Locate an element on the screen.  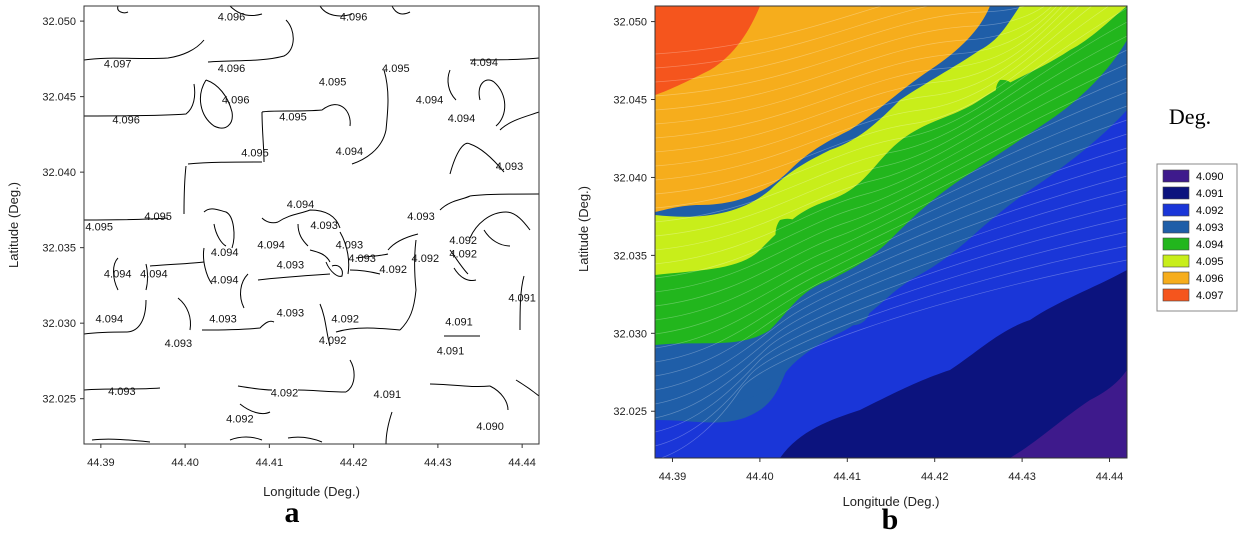
x-axis-label: Longitude (Deg.) is located at coordinates (891, 501).